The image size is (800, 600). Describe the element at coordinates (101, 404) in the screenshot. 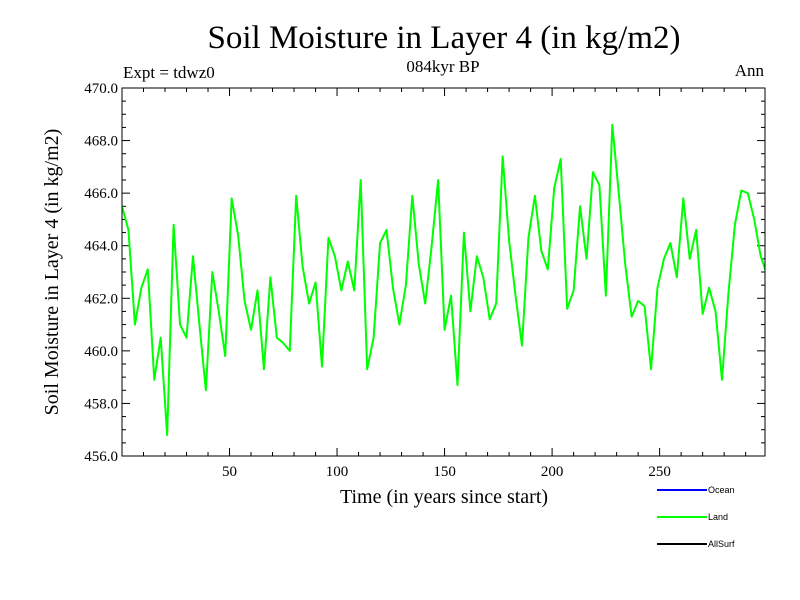

I see `y-tick-label: 458.0` at that location.